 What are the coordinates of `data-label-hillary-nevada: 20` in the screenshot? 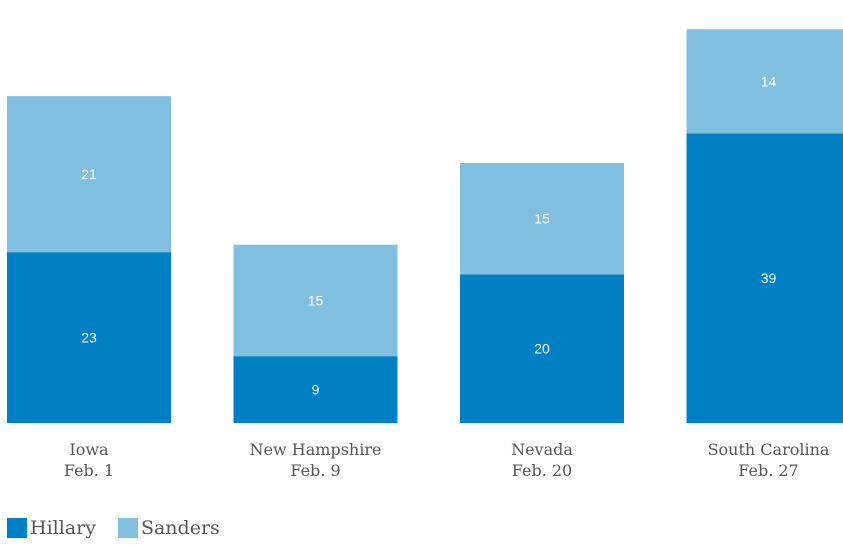 It's located at (542, 349).